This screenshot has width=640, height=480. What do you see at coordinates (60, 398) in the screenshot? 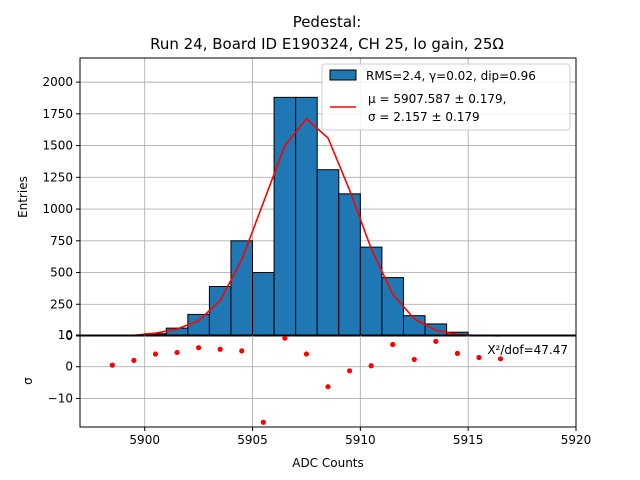
I see `residual-y-tick-label: −10` at bounding box center [60, 398].